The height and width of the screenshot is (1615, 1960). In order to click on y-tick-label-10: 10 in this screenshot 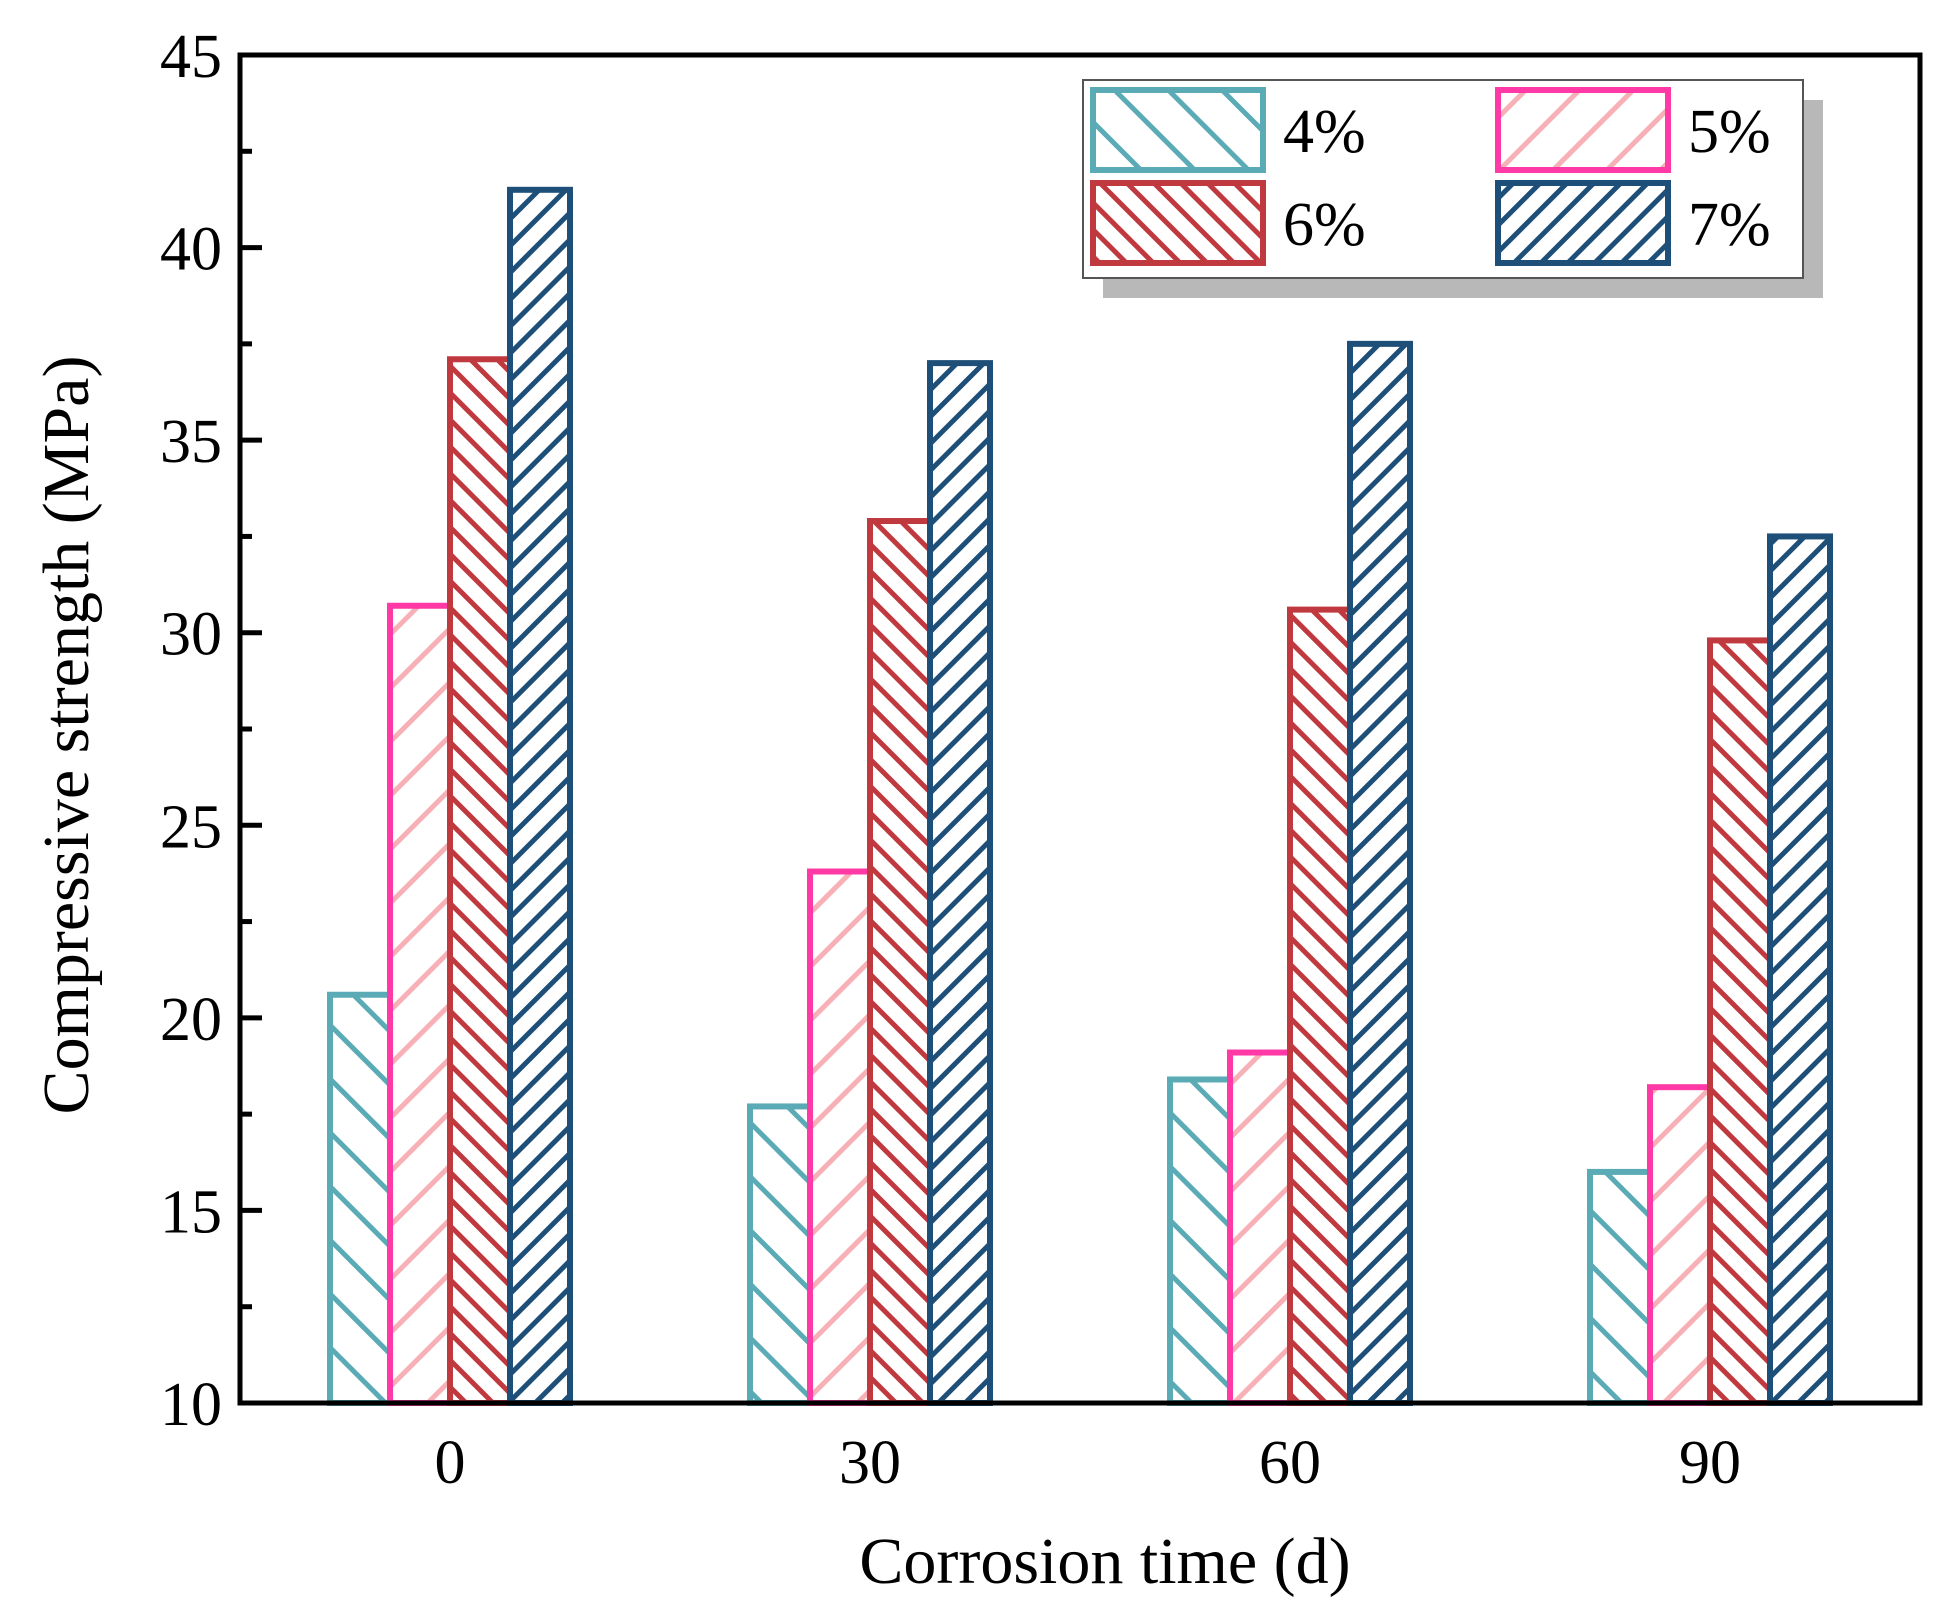, I will do `click(191, 1405)`.